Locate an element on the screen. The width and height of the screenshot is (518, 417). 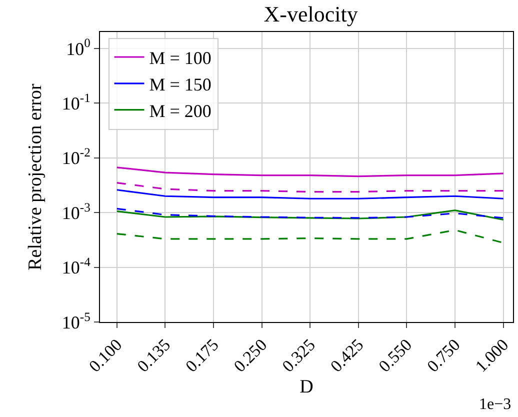
y-tick-label: 10$^{-1}$ is located at coordinates (76, 102).